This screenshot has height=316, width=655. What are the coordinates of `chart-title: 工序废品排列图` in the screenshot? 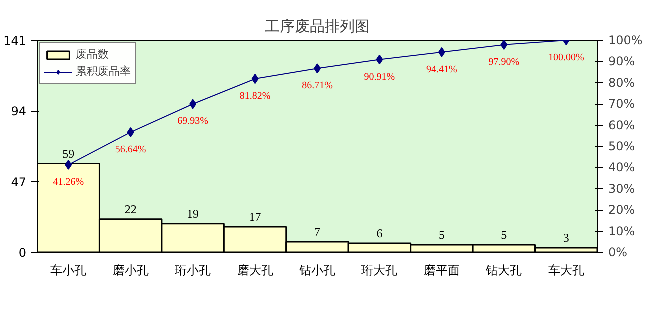 It's located at (317, 27).